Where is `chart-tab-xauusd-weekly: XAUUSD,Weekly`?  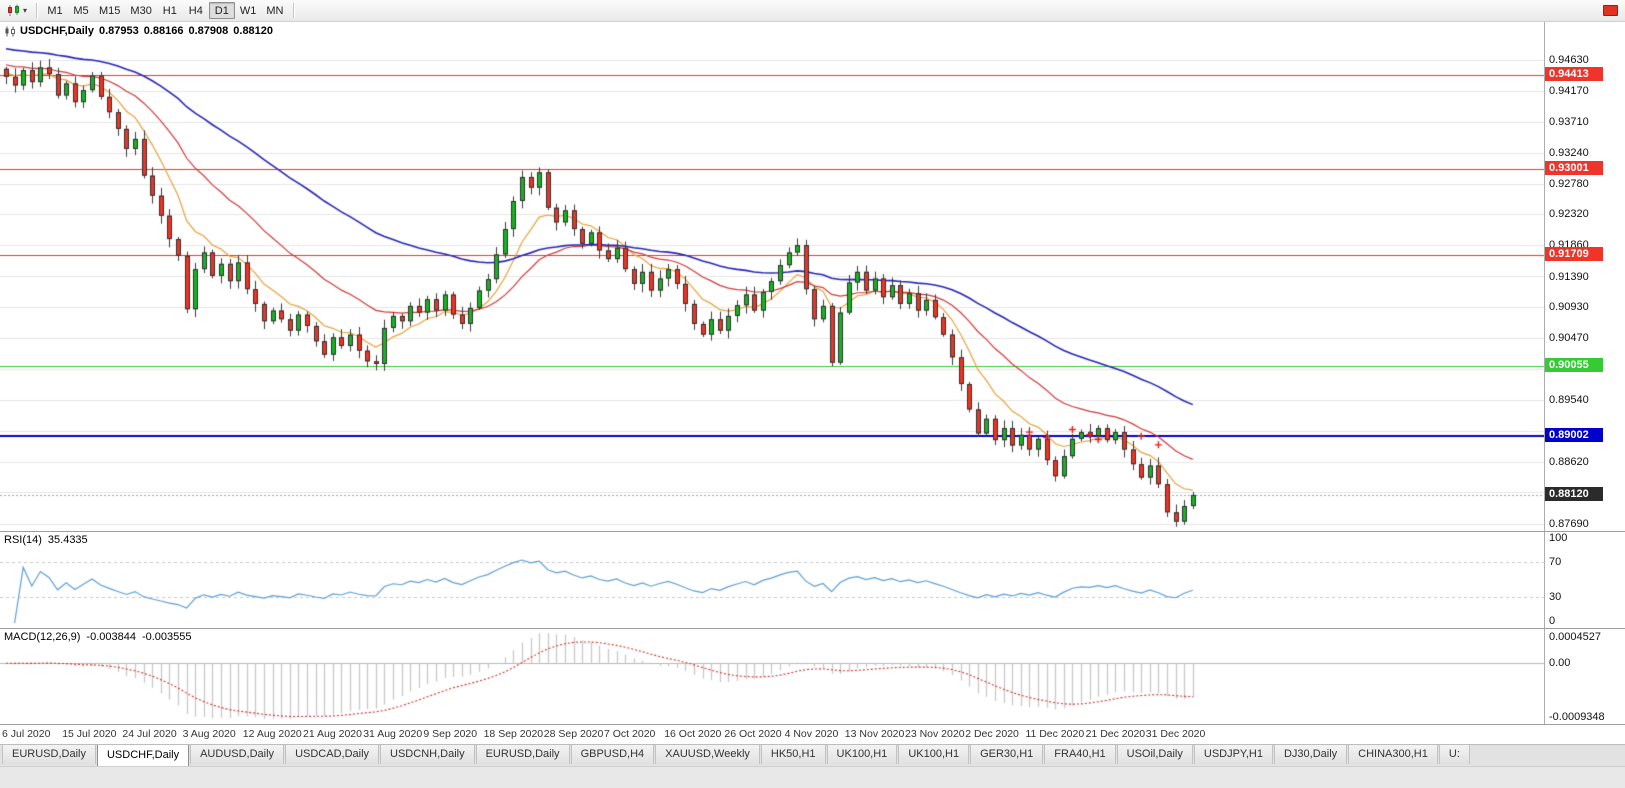
chart-tab-xauusd-weekly: XAUUSD,Weekly is located at coordinates (707, 754).